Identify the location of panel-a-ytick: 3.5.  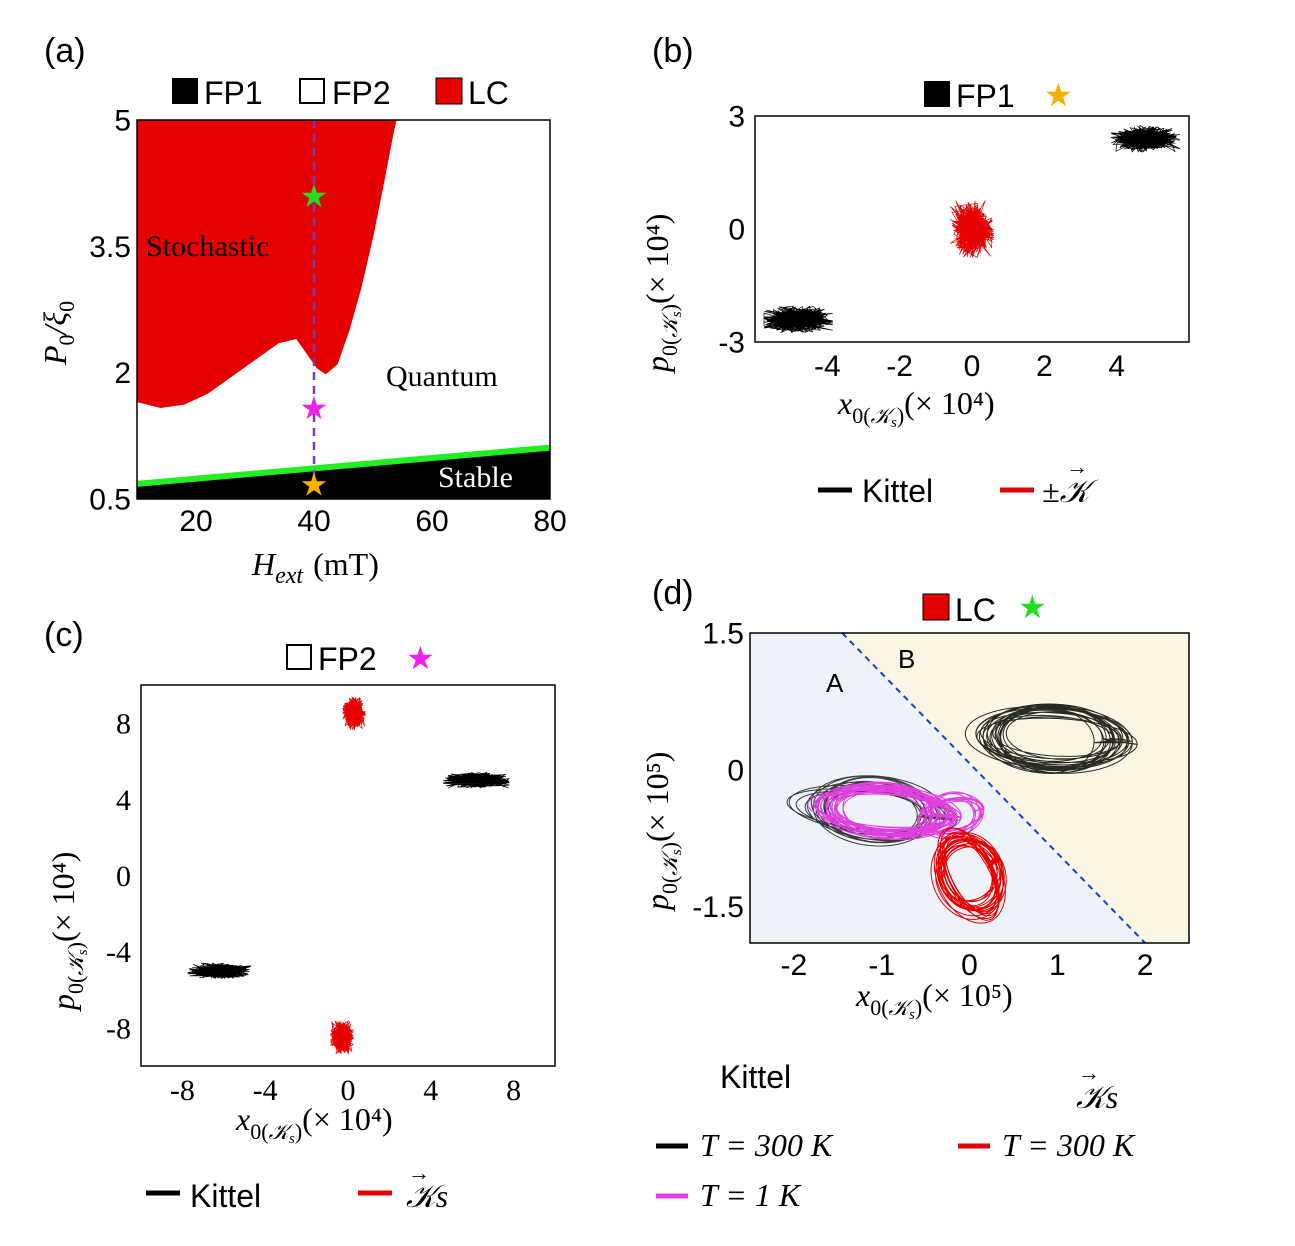
(110, 247).